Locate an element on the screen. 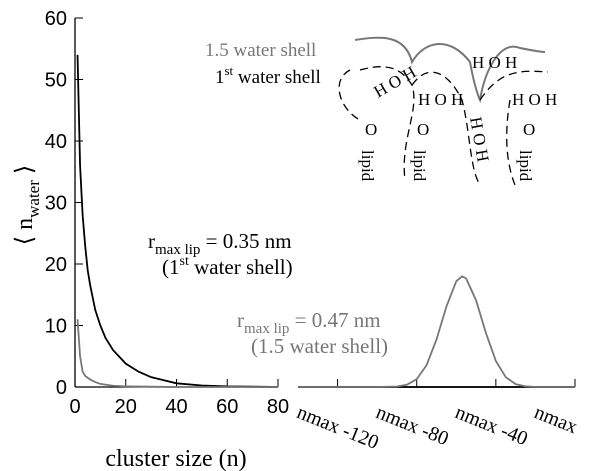 The width and height of the screenshot is (598, 471). annotation-sup: st is located at coordinates (184, 261).